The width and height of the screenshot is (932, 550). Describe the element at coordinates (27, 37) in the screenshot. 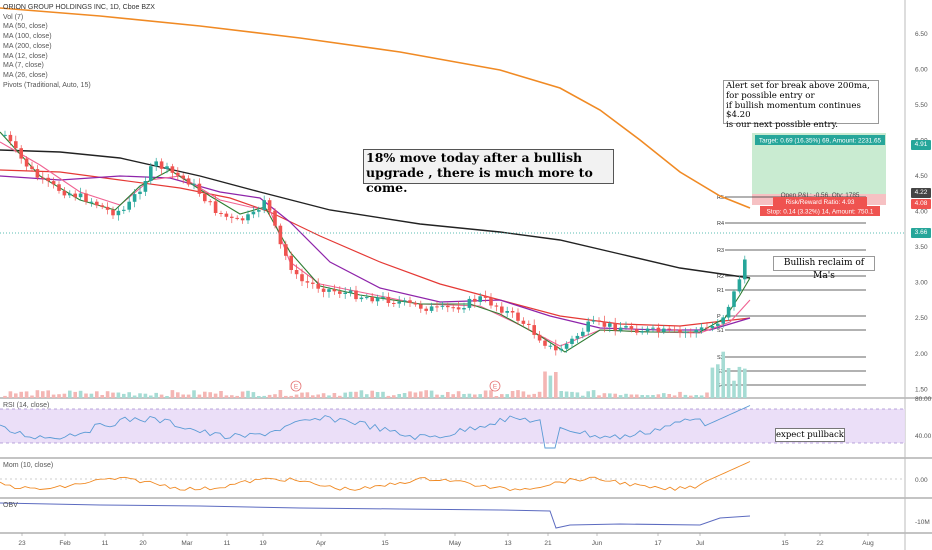

I see `legend-ma100: MA (100, close)` at that location.